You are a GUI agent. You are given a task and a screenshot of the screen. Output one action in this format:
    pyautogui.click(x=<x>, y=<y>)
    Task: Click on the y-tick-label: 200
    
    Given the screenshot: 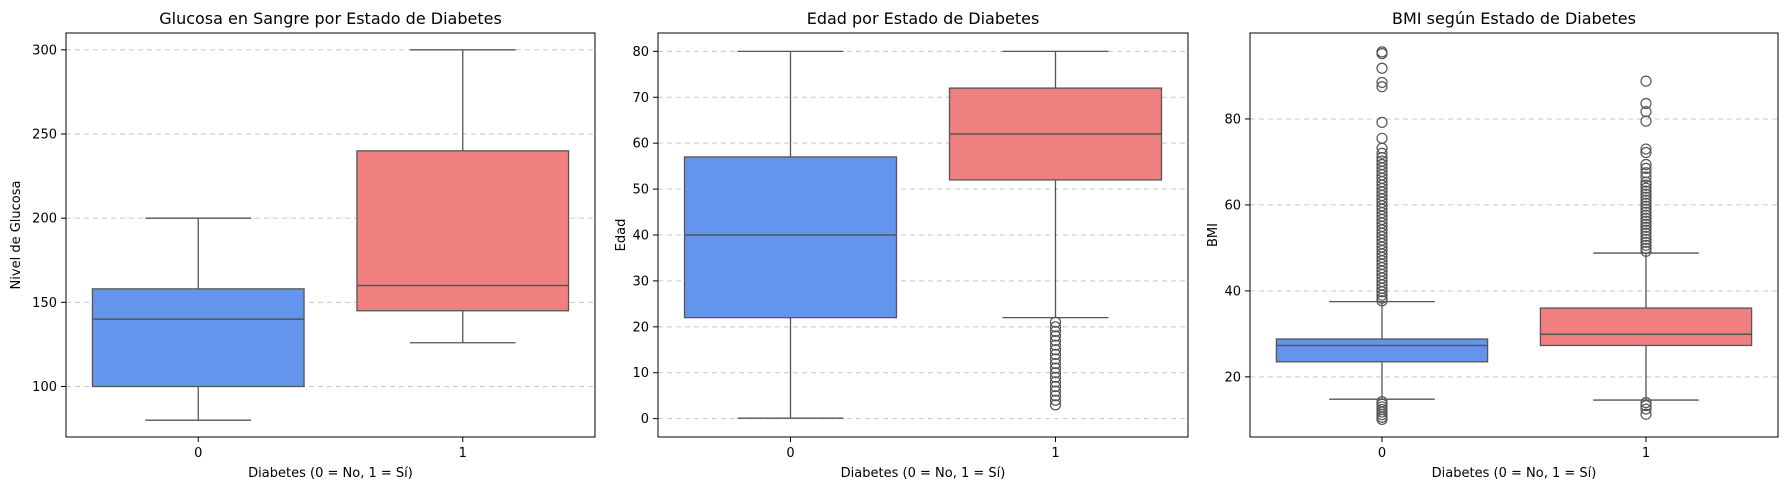 What is the action you would take?
    pyautogui.click(x=44, y=219)
    